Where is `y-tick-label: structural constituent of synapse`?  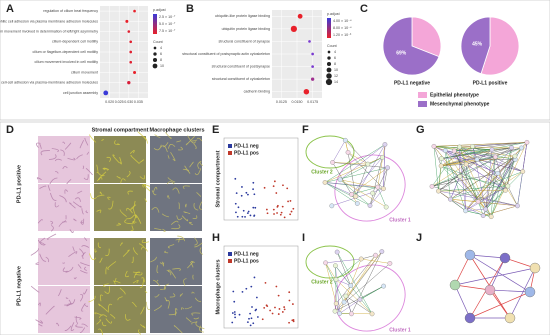 y-tick-label: structural constituent of synapse is located at coordinates (244, 41).